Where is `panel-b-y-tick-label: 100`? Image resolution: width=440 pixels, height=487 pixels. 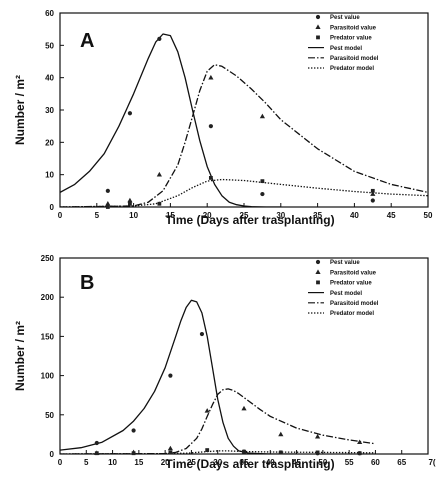
panel-b-y-tick-label: 100 is located at coordinates (48, 376).